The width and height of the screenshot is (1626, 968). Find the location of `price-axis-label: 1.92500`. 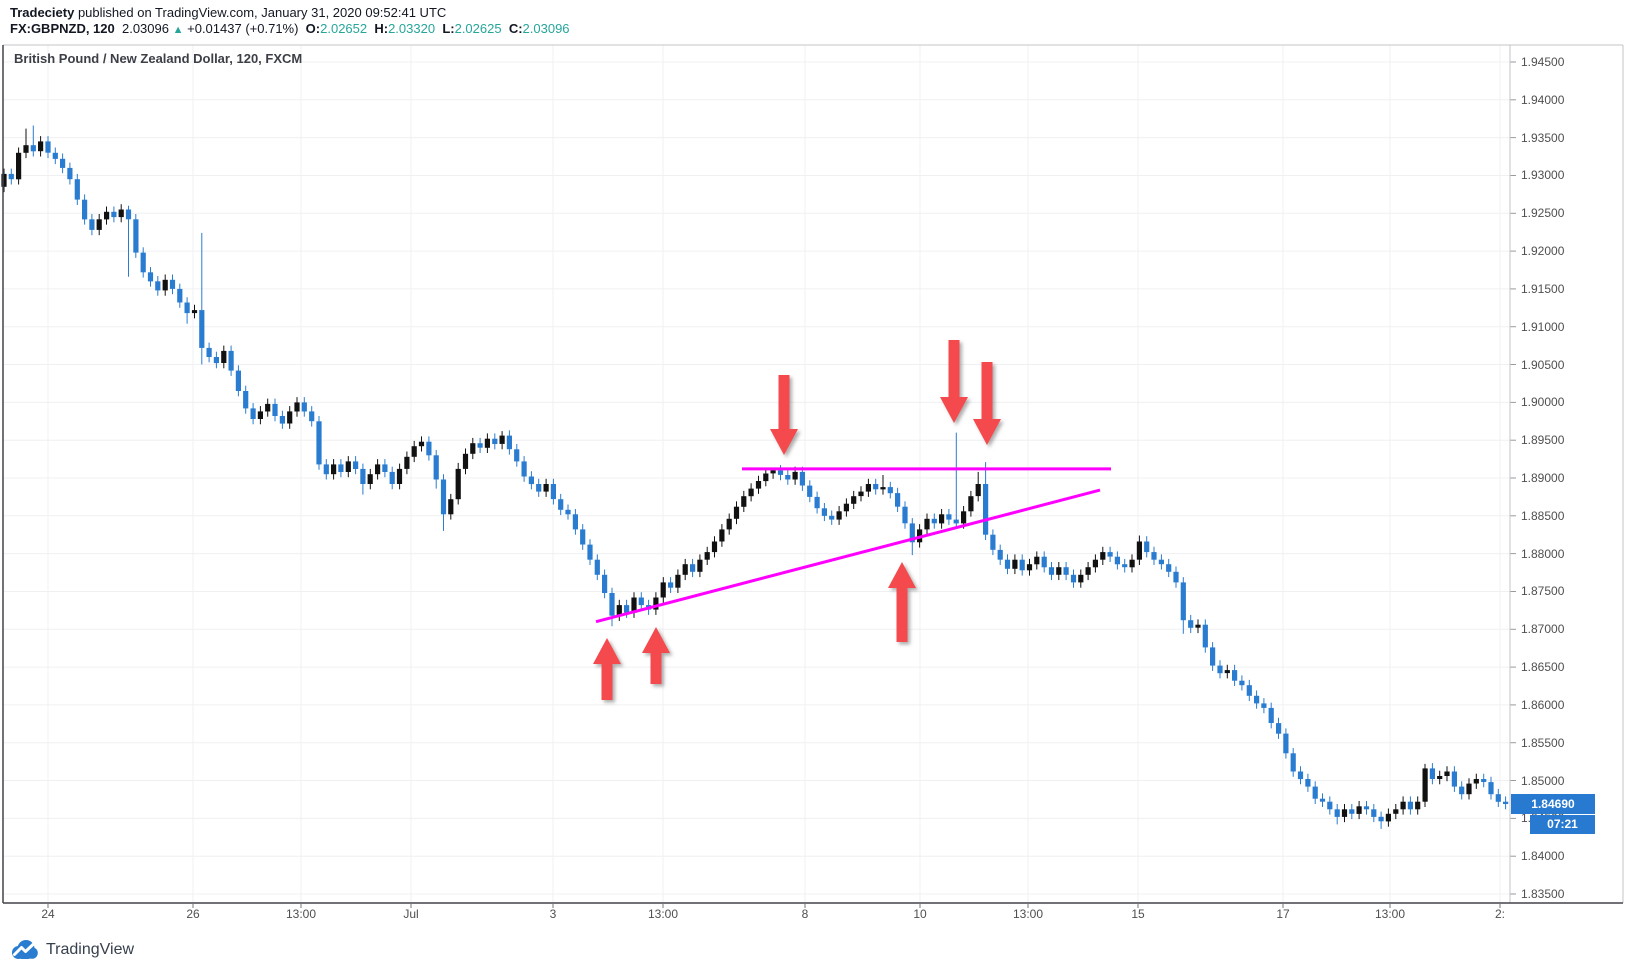

price-axis-label: 1.92500 is located at coordinates (1543, 213).